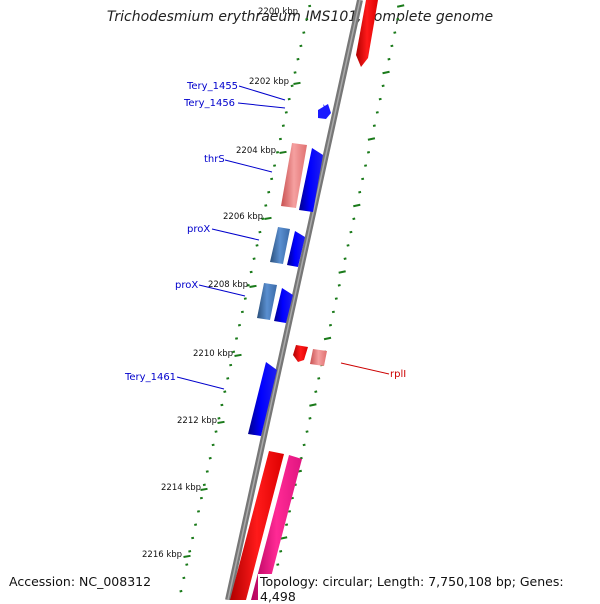 The height and width of the screenshot is (604, 600). Describe the element at coordinates (398, 374) in the screenshot. I see `gene-label-rpli: rplI` at that location.